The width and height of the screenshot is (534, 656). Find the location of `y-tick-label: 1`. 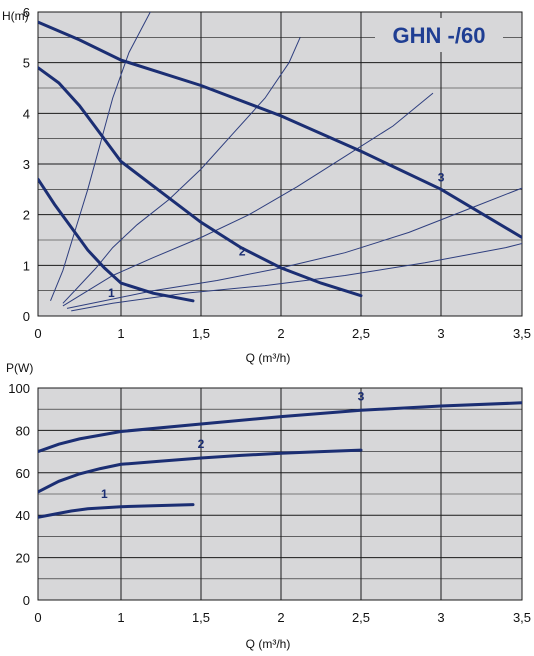

y-tick-label: 1 is located at coordinates (26, 265).